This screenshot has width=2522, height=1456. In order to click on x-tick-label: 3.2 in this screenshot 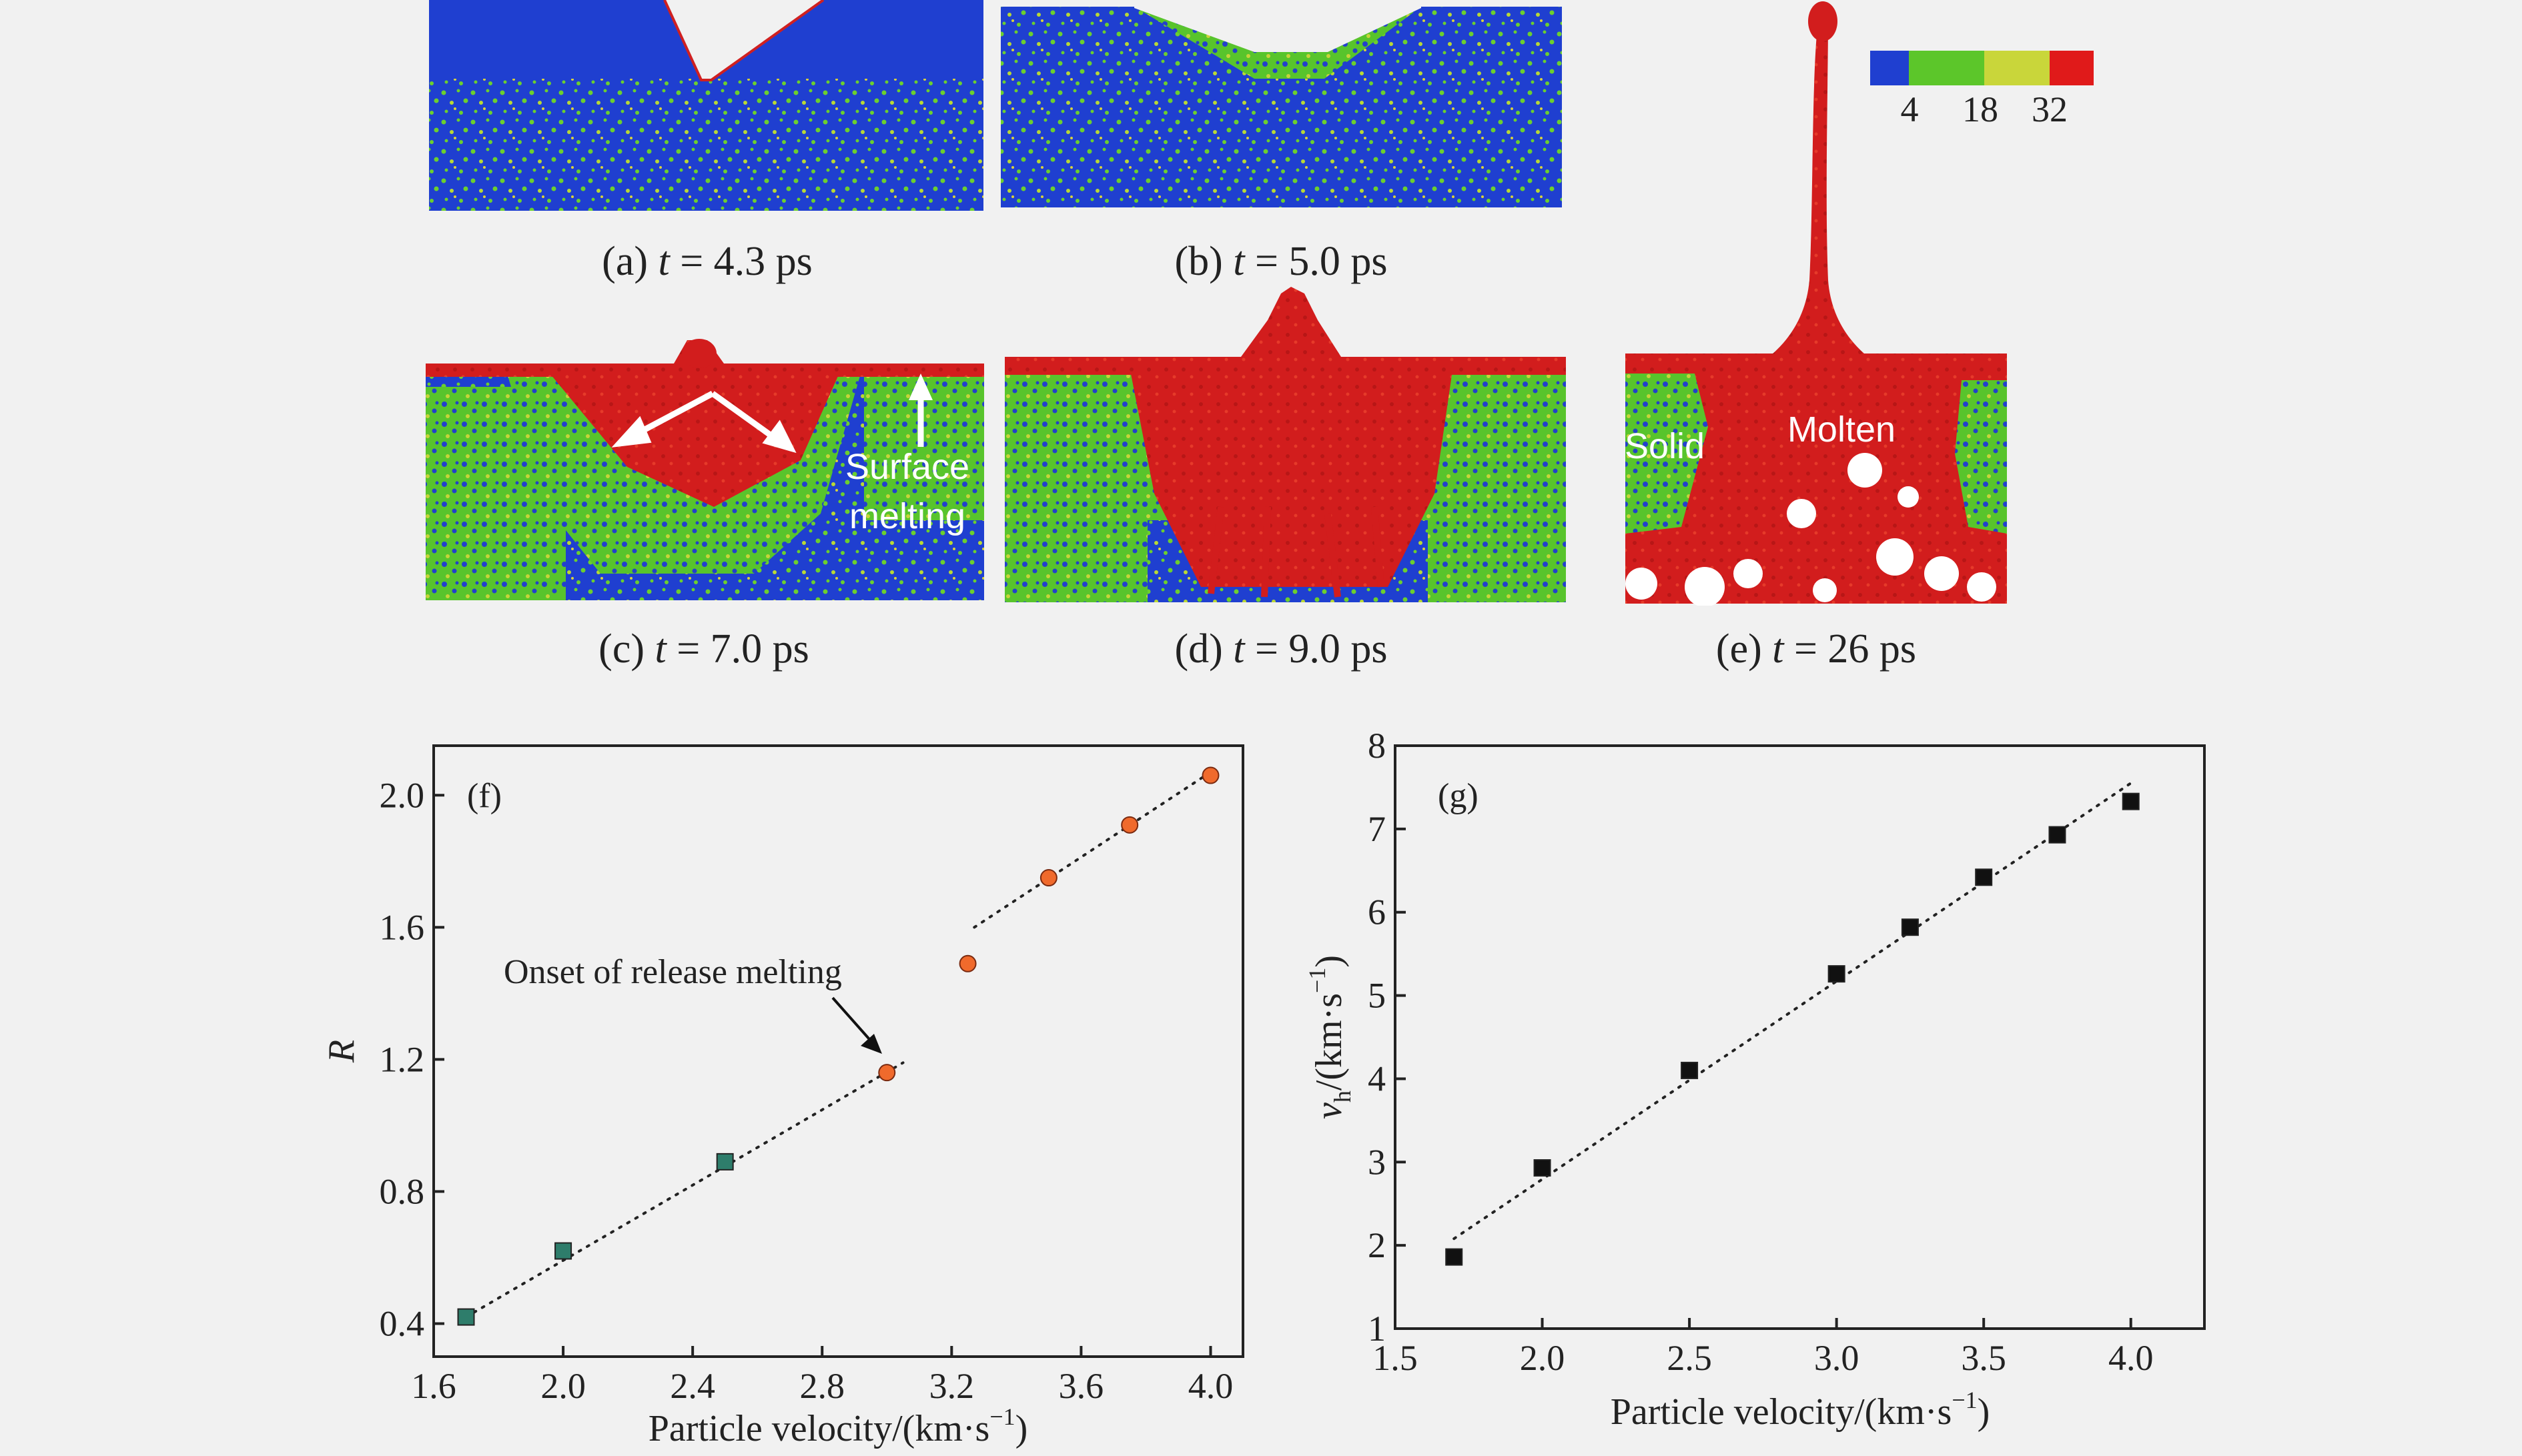, I will do `click(952, 1386)`.